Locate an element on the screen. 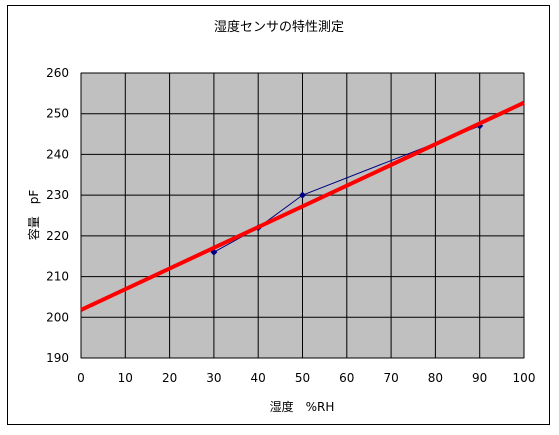 This screenshot has width=559, height=435. x-tick-label: 10 is located at coordinates (125, 378).